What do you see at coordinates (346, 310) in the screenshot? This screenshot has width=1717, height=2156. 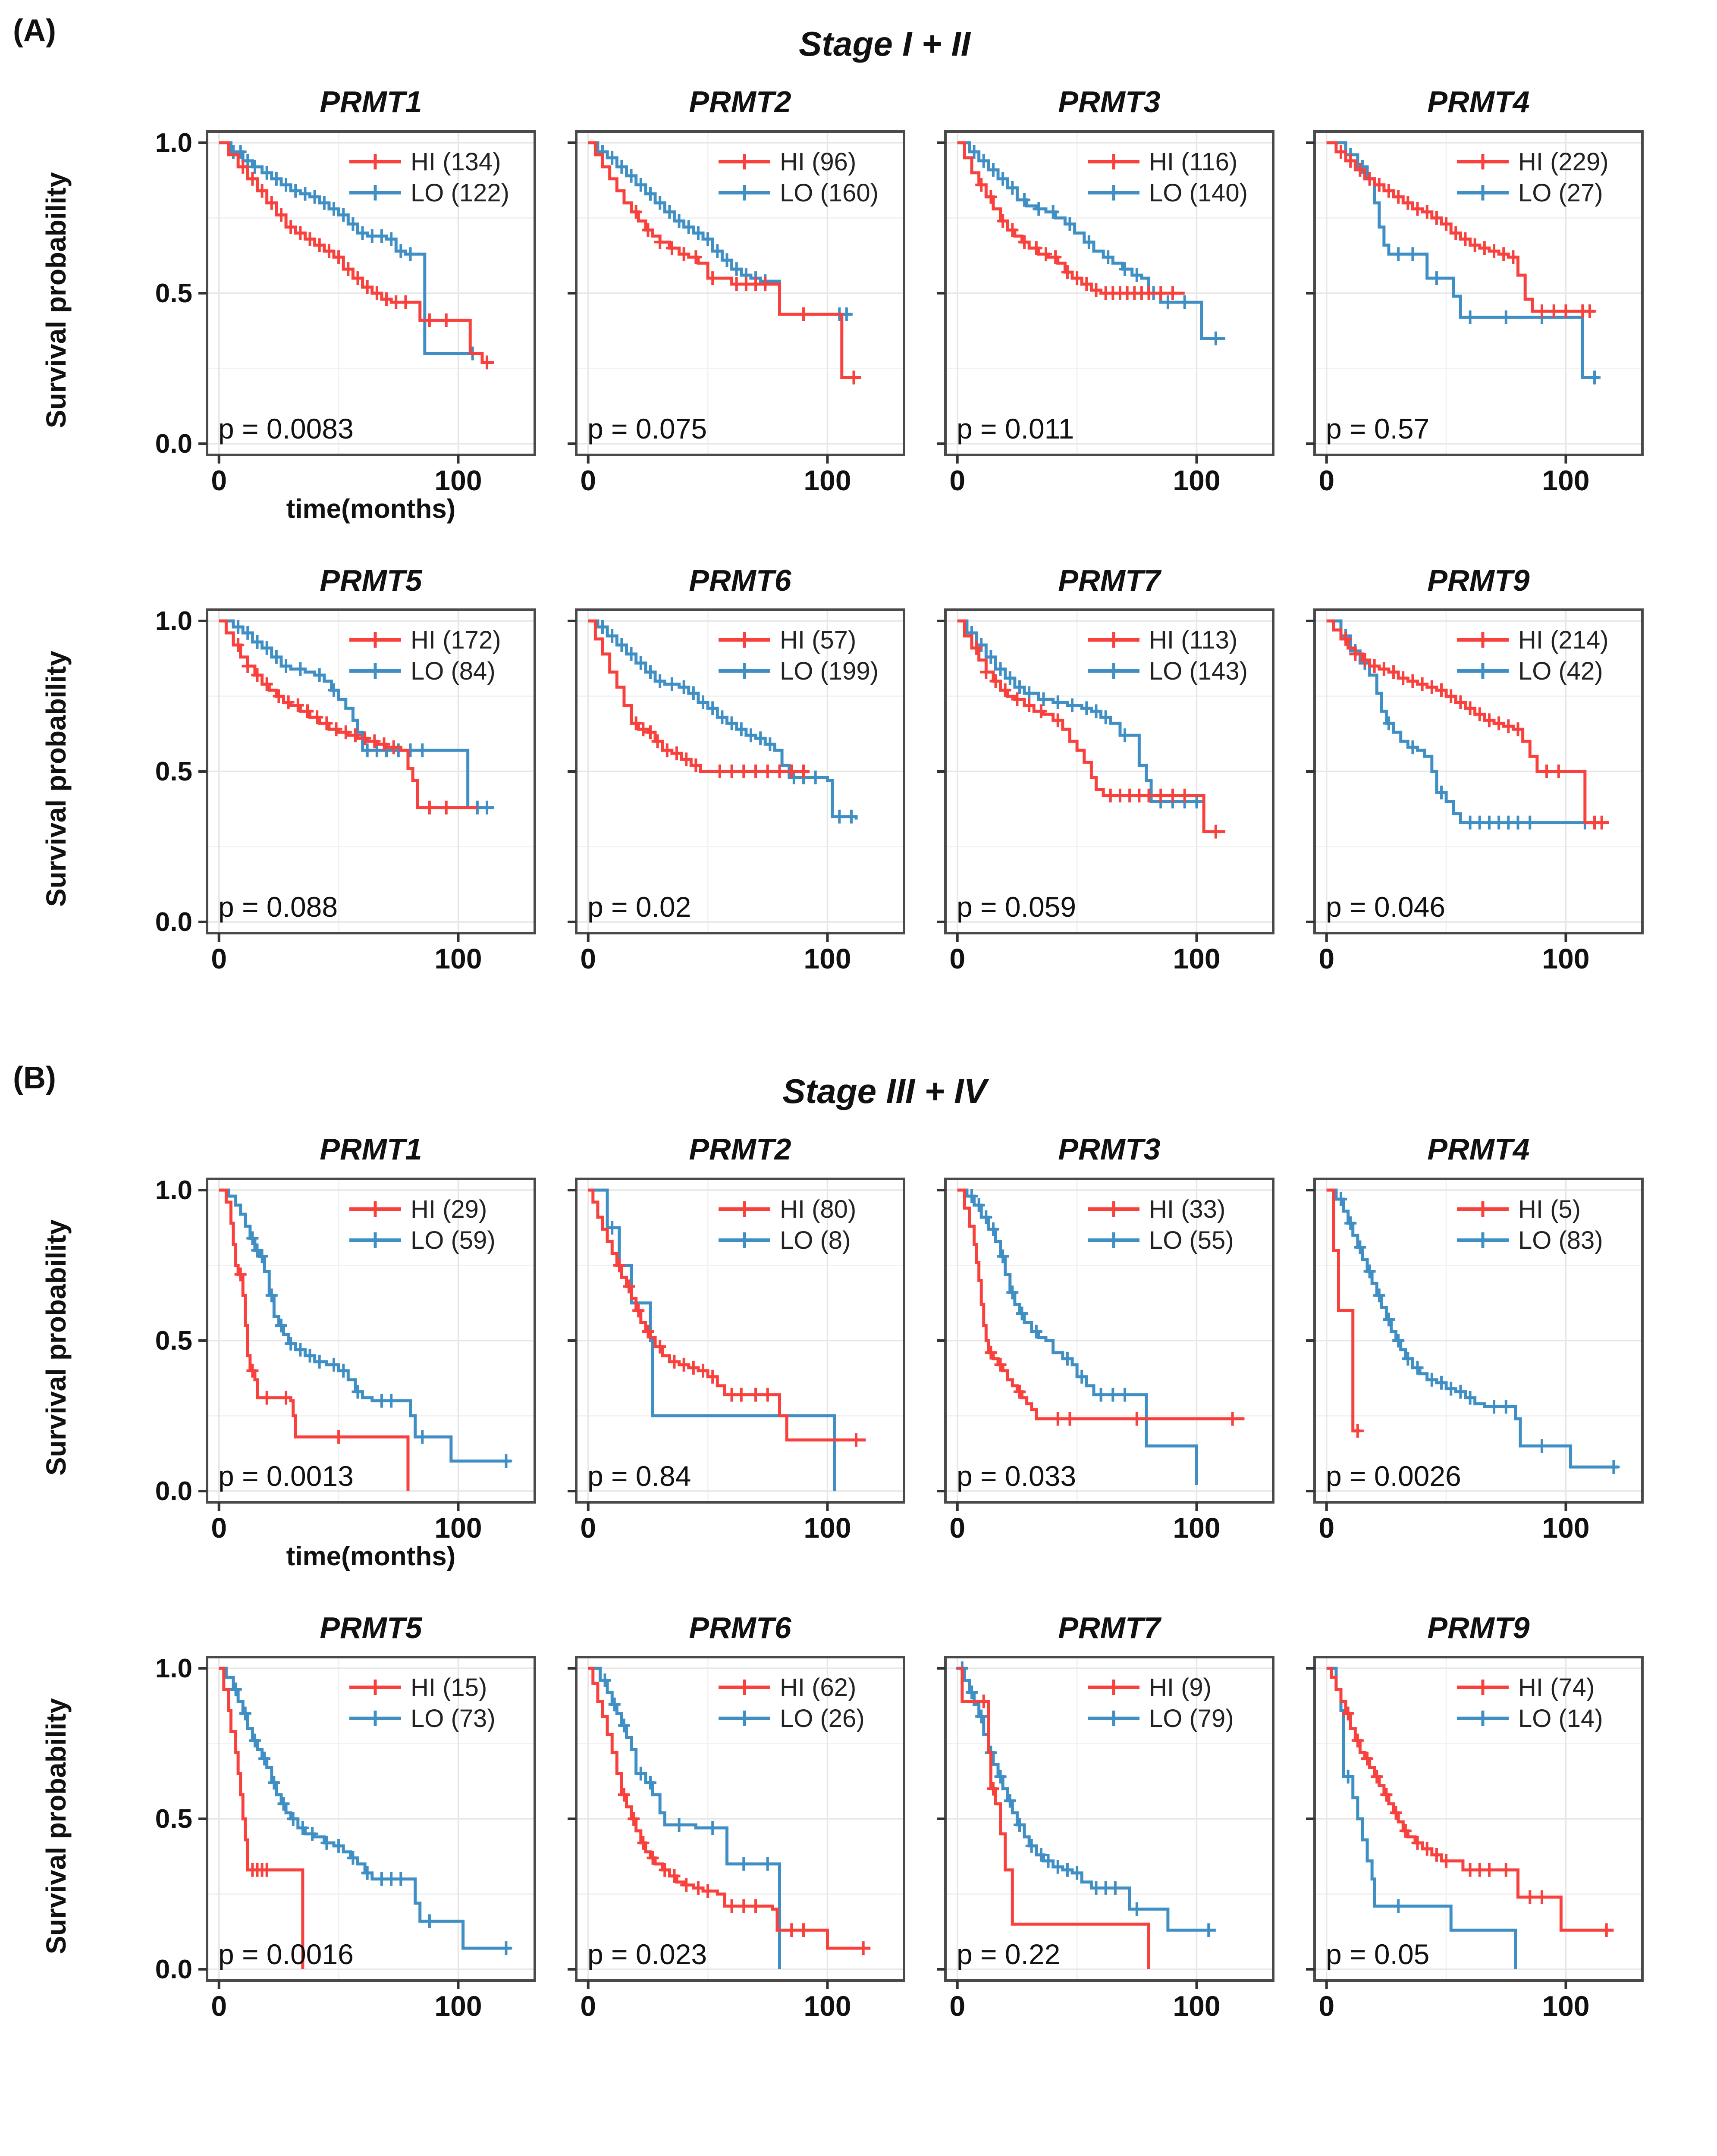 I see `km-plot-a-prmt1: 1.0 0.5 0.0 0 100 HI (134) LO (122) p = 0.0083` at bounding box center [346, 310].